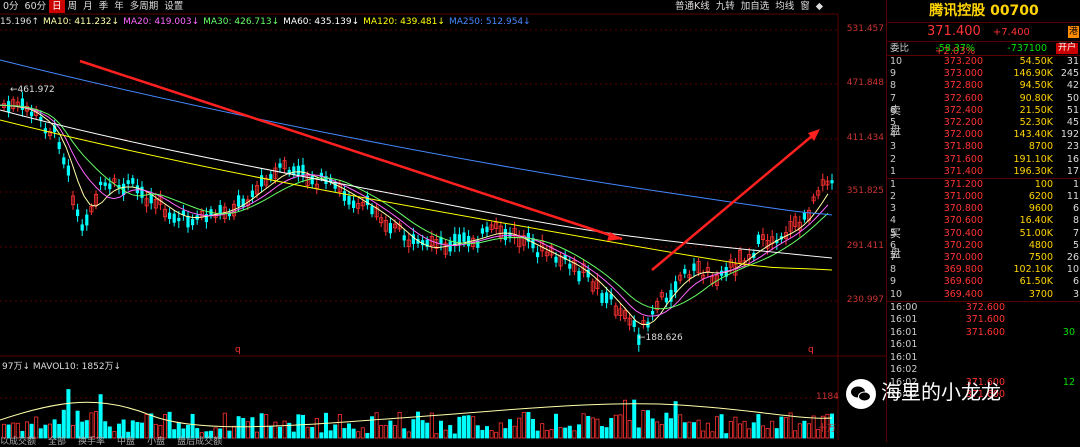 The width and height of the screenshot is (1080, 447). I want to click on open-account-button: 开户, so click(1066, 48).